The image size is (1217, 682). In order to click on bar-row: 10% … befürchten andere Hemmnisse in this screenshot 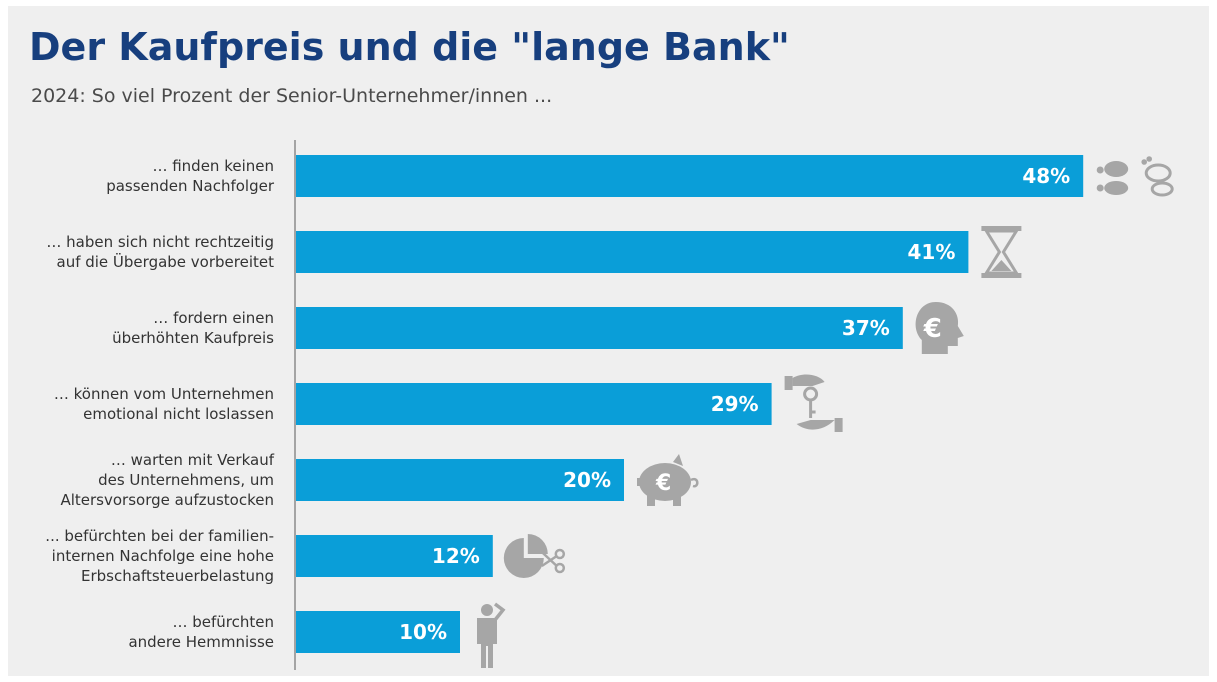, I will do `click(317, 635)`.